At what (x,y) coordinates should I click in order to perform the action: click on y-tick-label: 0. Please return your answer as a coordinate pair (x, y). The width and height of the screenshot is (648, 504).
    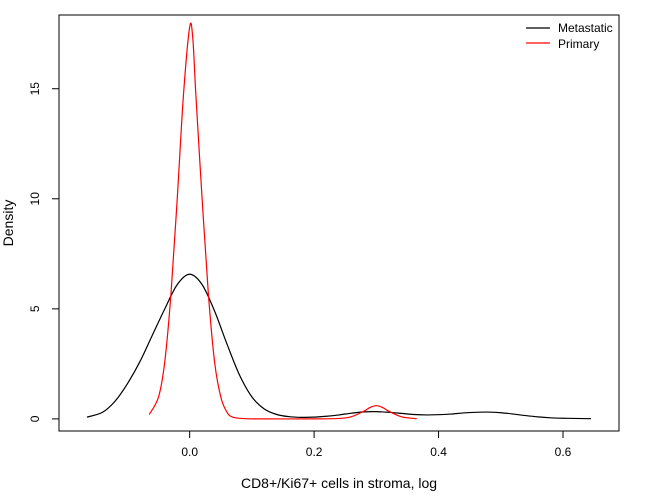
    Looking at the image, I should click on (35, 418).